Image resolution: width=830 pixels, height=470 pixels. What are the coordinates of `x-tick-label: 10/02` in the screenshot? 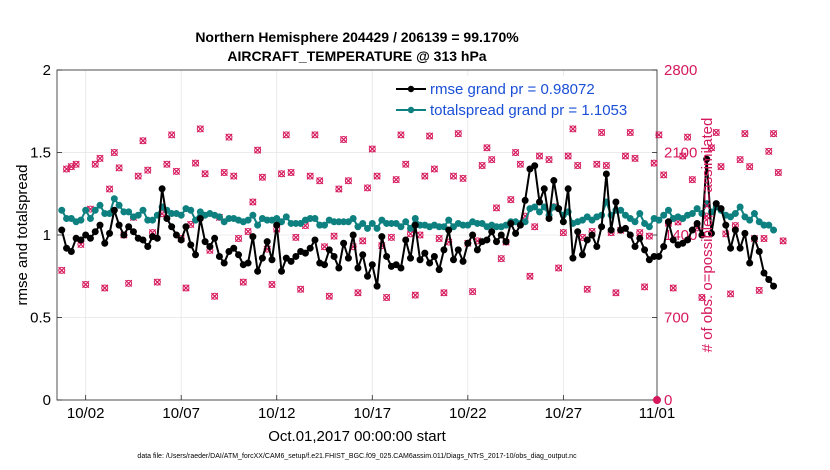 It's located at (86, 413).